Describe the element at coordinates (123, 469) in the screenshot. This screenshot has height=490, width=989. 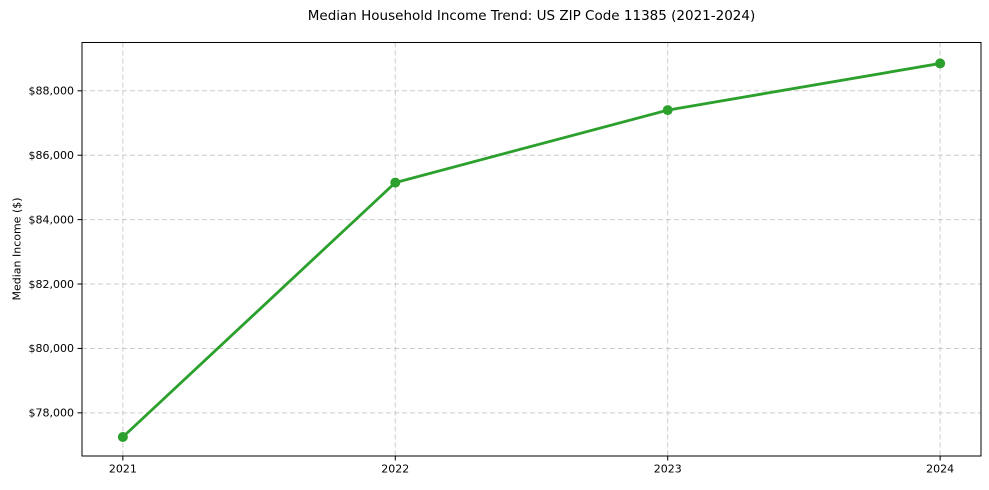
I see `x-tick-label: 2021` at that location.